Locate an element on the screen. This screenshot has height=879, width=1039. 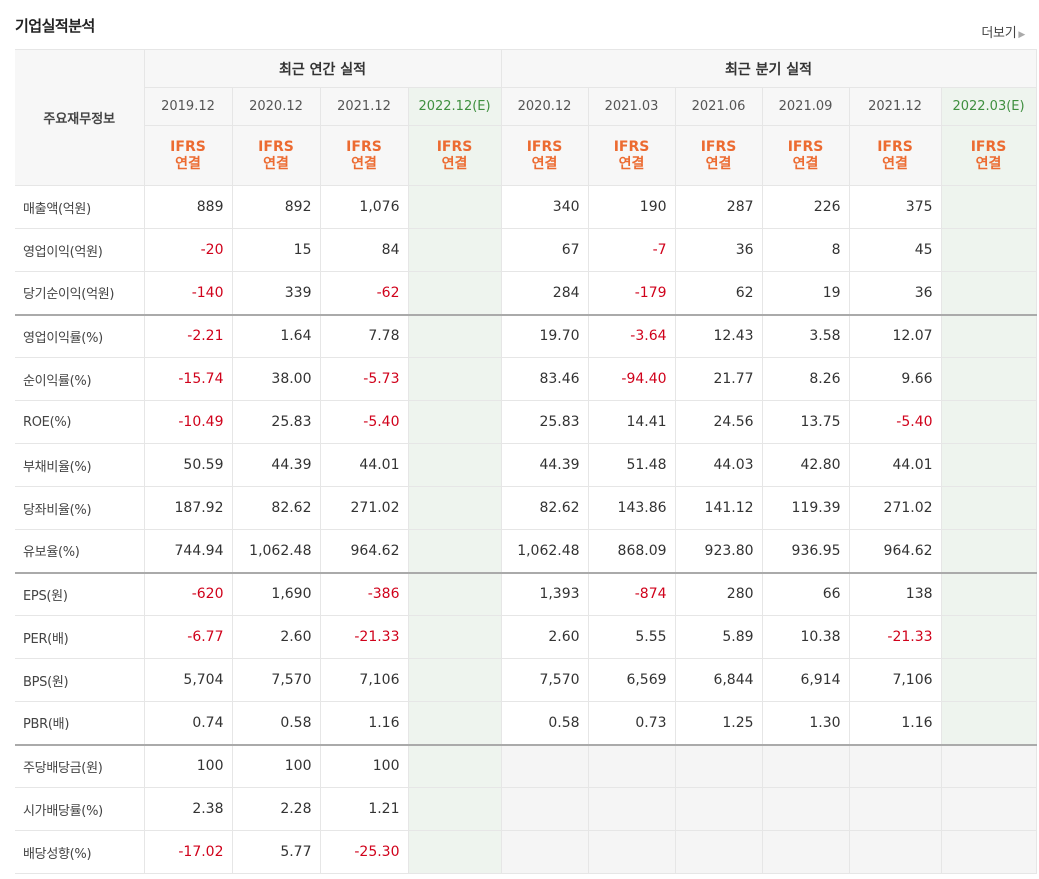
section-title: 기업실적분석 is located at coordinates (55, 26).